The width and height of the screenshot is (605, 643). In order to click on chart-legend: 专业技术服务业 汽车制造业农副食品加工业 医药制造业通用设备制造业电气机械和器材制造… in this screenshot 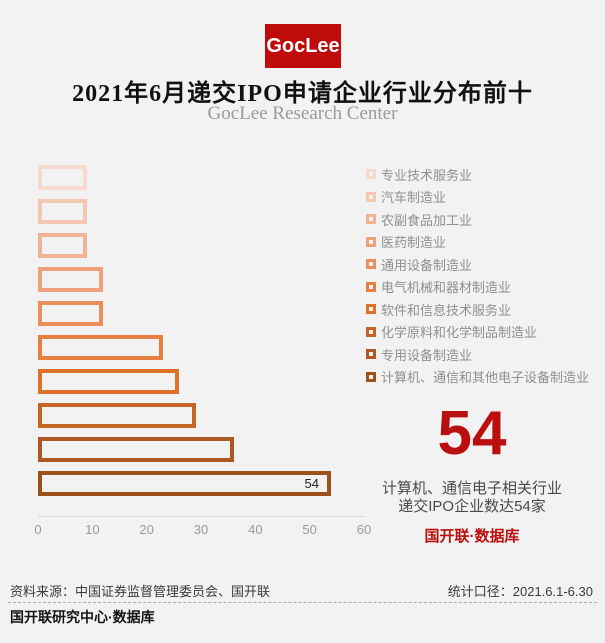, I will do `click(477, 275)`.